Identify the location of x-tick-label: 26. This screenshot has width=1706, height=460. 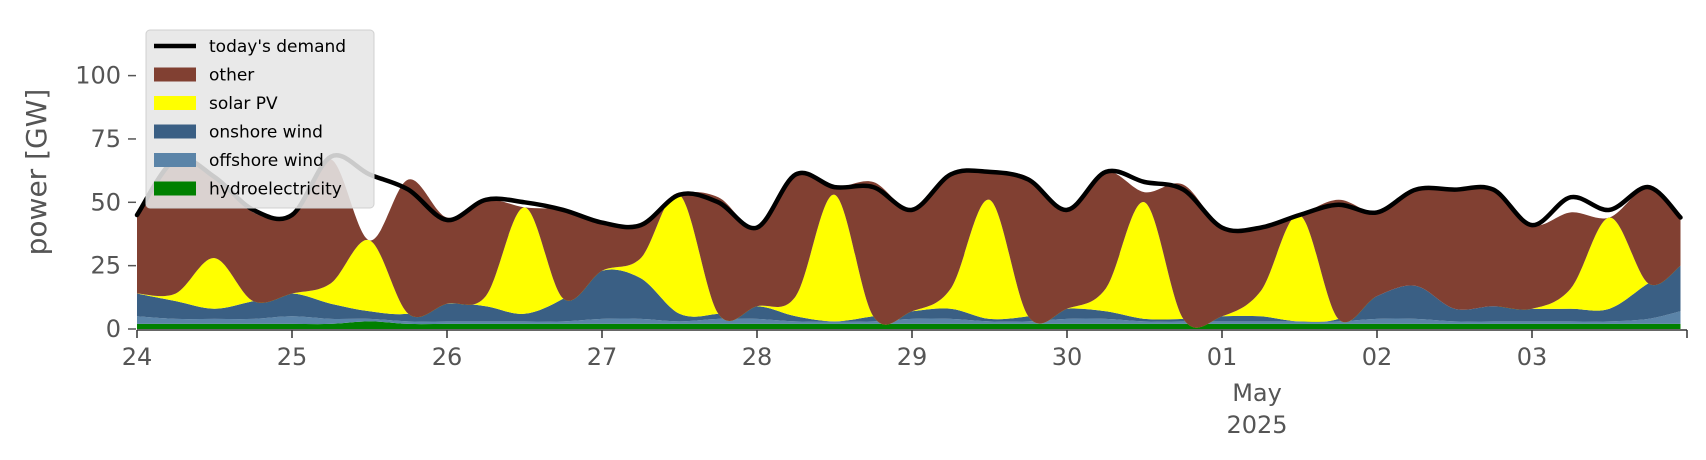
(447, 357).